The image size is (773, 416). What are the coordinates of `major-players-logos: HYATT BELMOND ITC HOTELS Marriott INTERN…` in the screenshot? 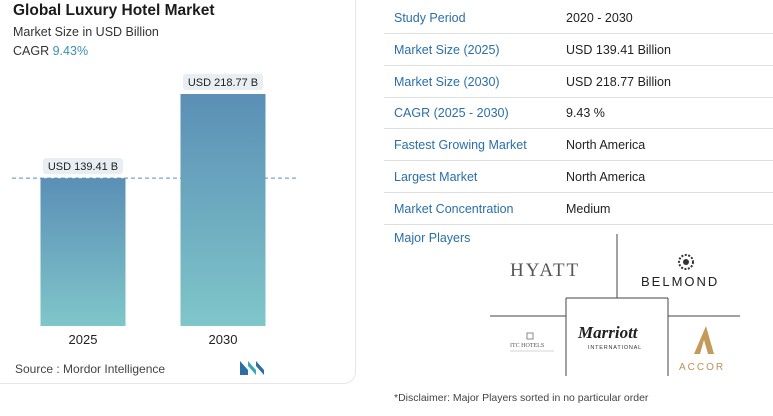 It's located at (615, 305).